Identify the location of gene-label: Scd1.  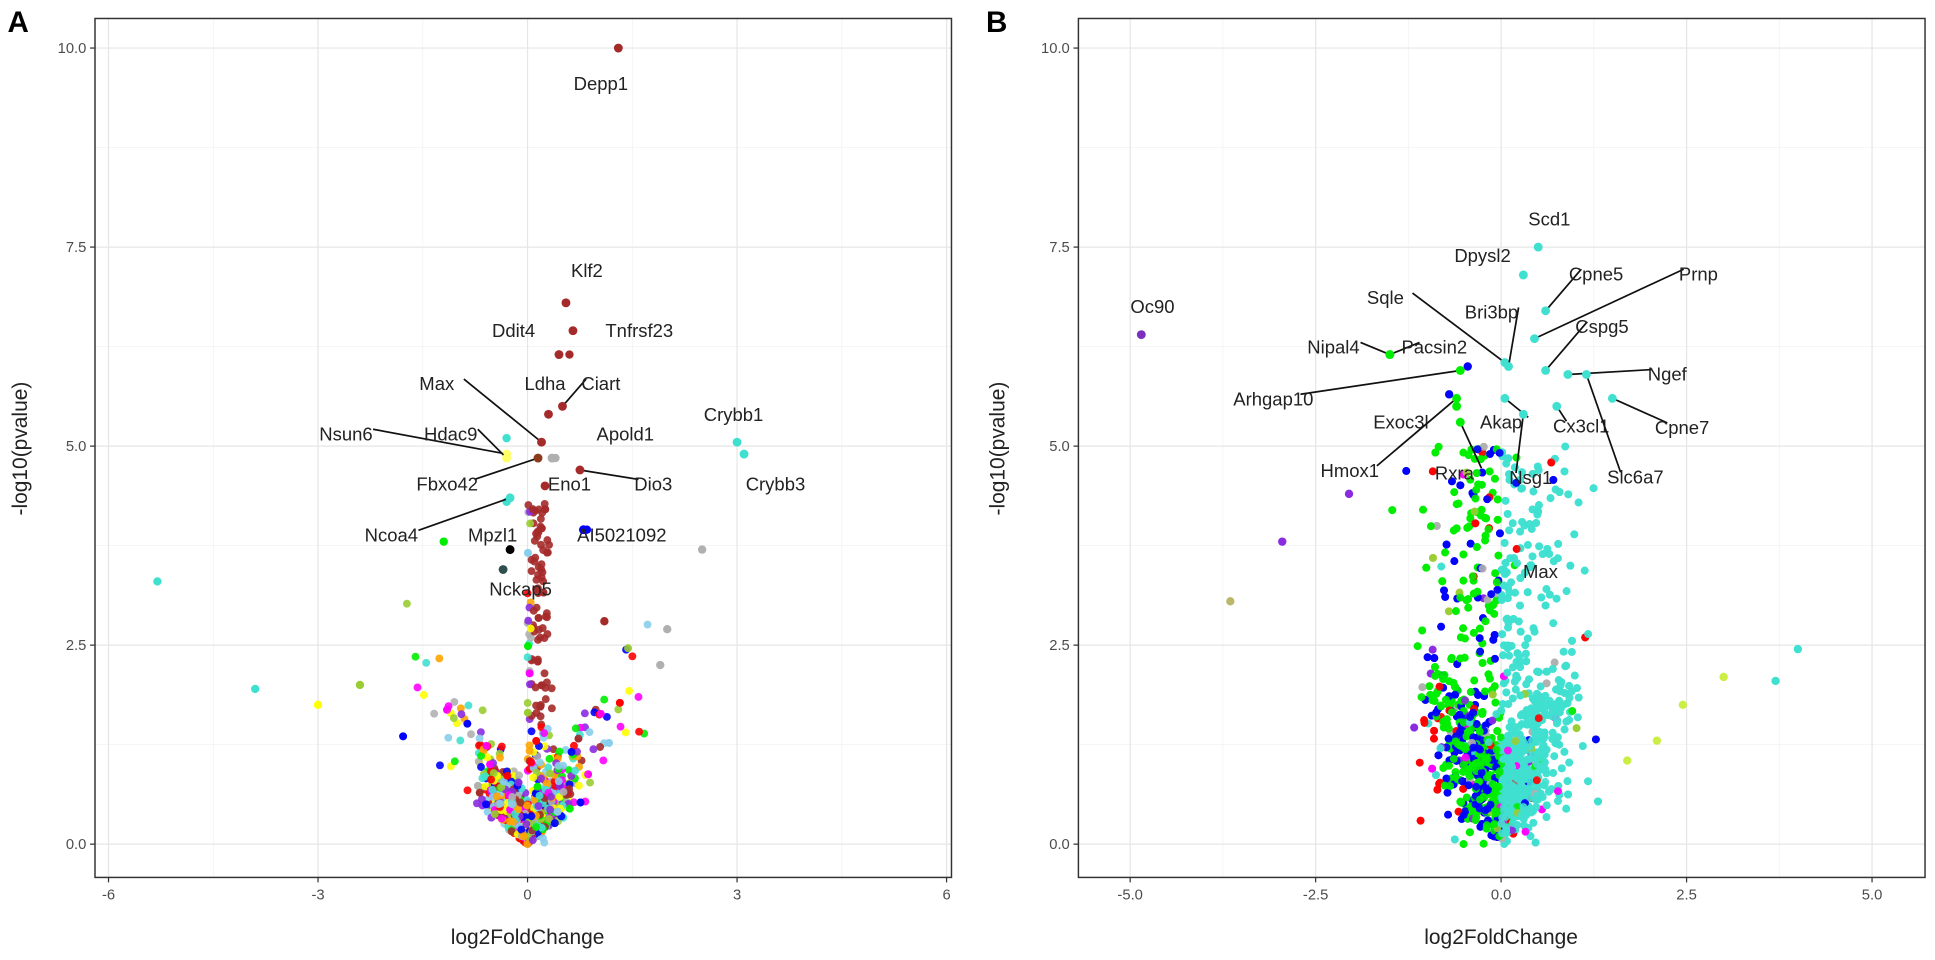
(1549, 218).